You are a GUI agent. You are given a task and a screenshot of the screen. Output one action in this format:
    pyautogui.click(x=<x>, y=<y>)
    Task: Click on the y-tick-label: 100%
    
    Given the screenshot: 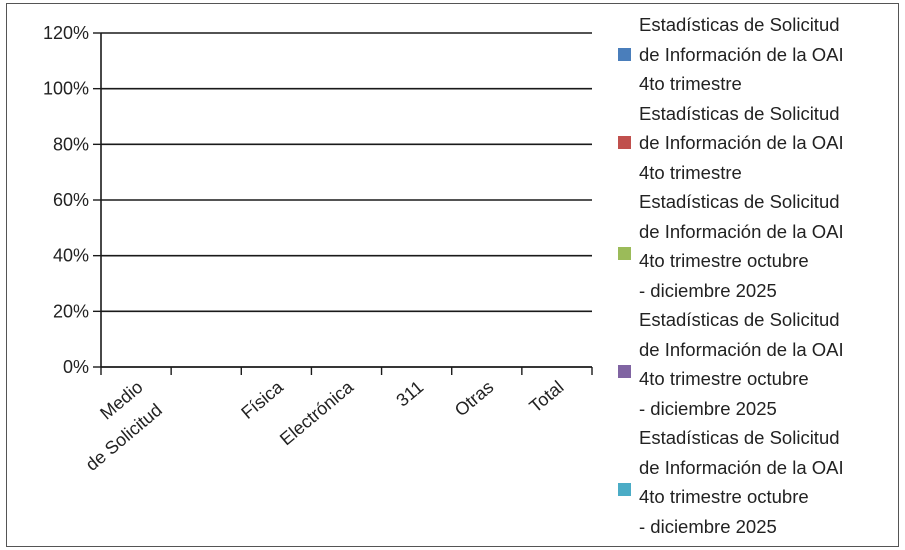 What is the action you would take?
    pyautogui.click(x=66, y=89)
    